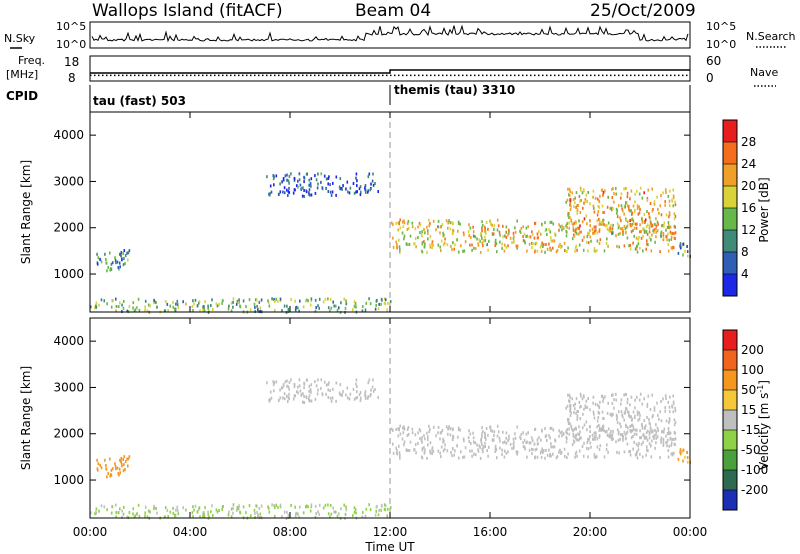  I want to click on nave-tick-bottom: 0, so click(710, 78).